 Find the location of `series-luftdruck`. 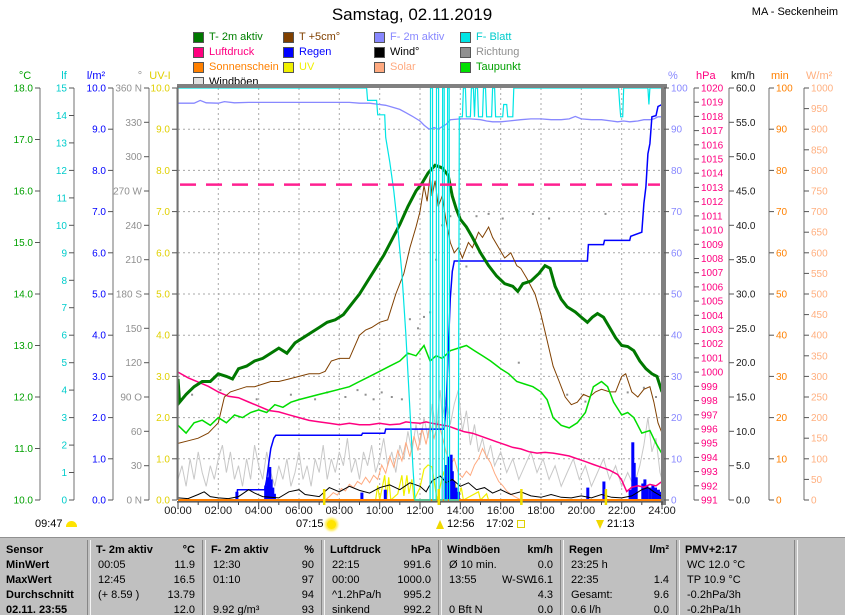

series-luftdruck is located at coordinates (420, 432).